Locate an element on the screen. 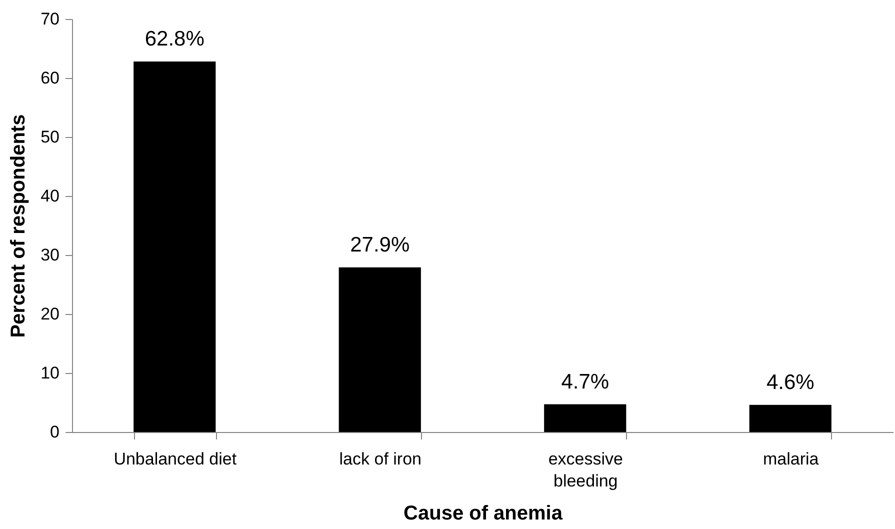 The width and height of the screenshot is (895, 529). x-tick-label: excessive bleeding is located at coordinates (585, 470).